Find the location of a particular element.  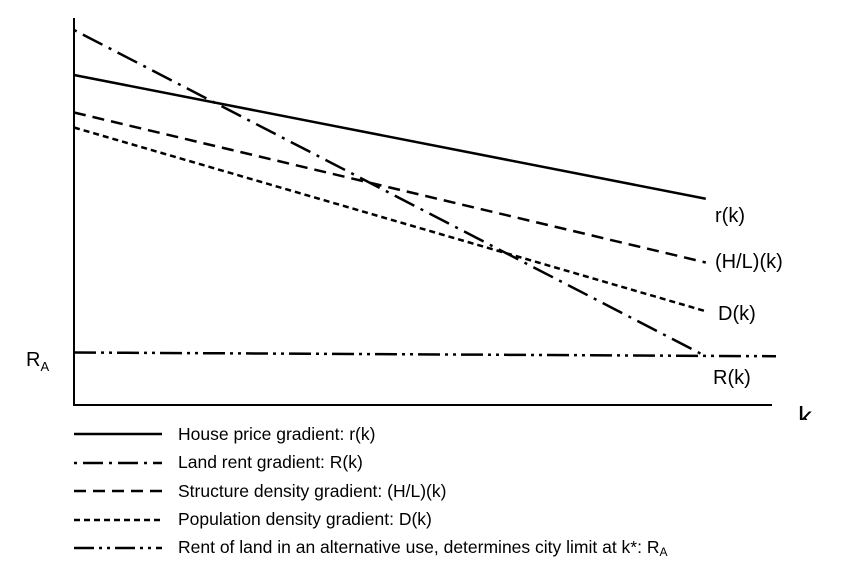

y-marker-ra: RA is located at coordinates (37, 361).